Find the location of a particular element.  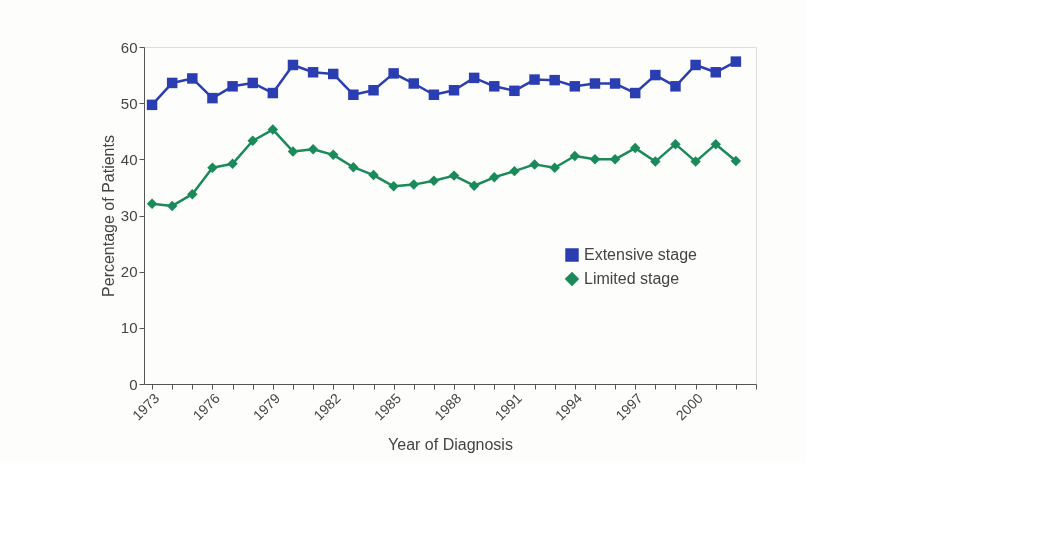

y-tick-label: 20 is located at coordinates (129, 272).